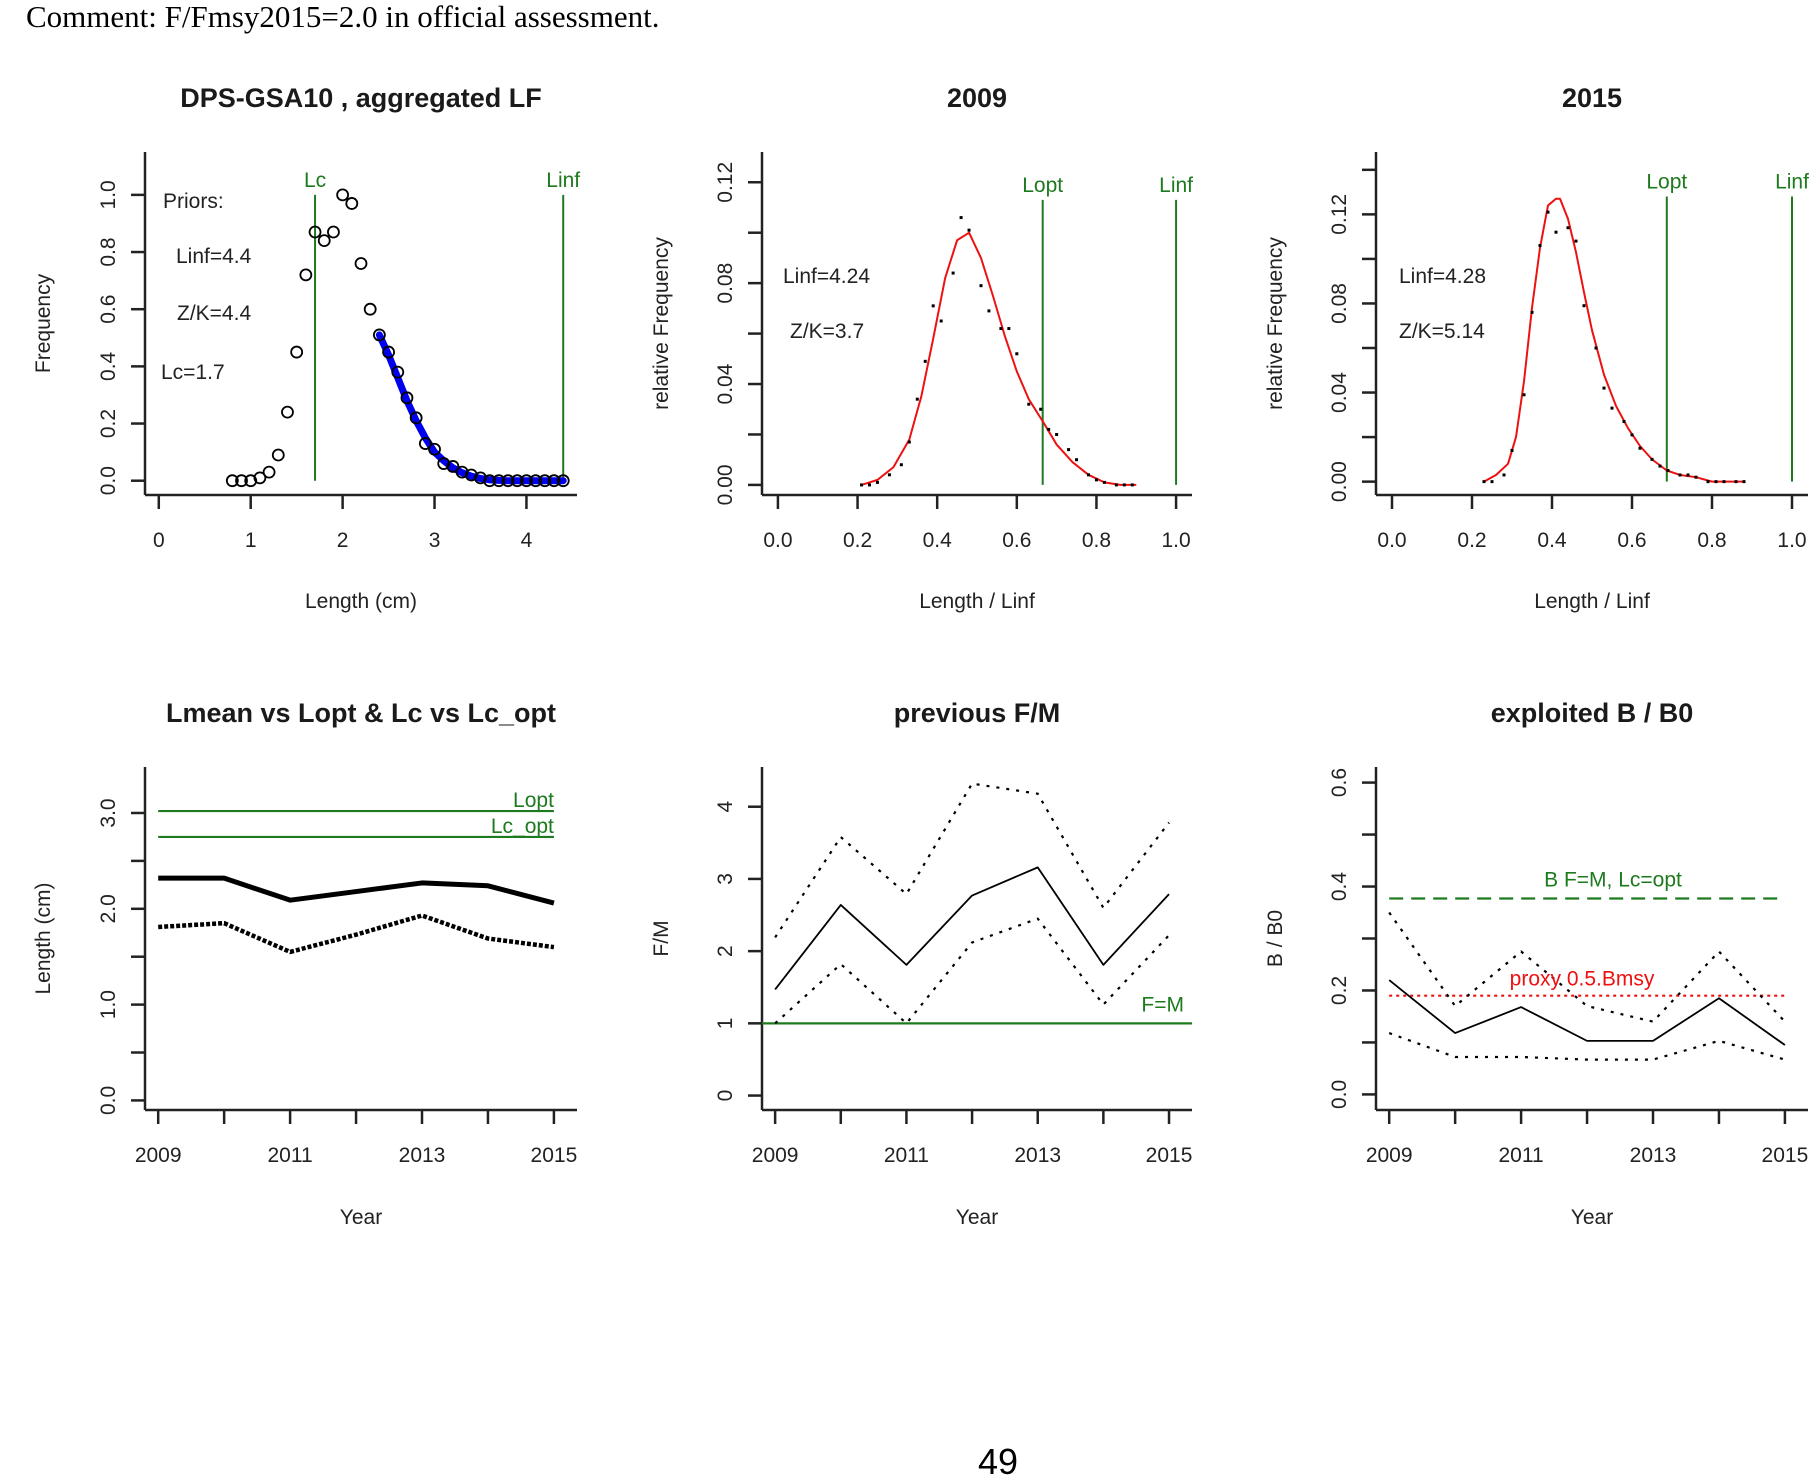 Image resolution: width=1819 pixels, height=1482 pixels. What do you see at coordinates (725, 879) in the screenshot?
I see `y-tick-label: 3` at bounding box center [725, 879].